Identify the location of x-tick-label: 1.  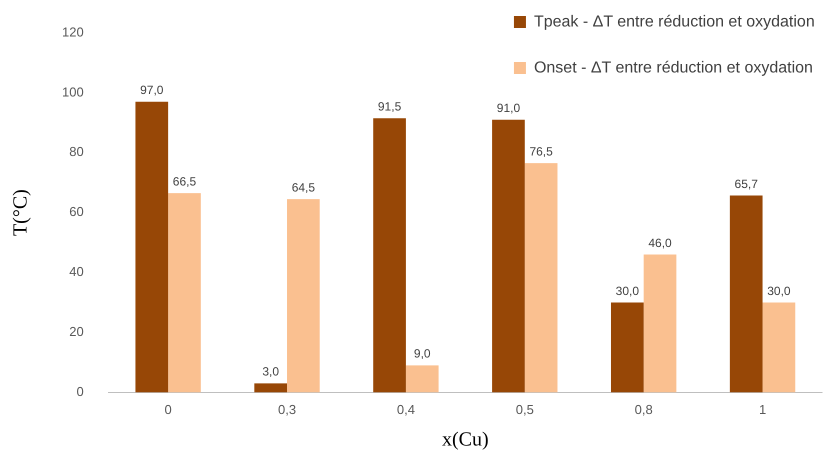
(762, 409).